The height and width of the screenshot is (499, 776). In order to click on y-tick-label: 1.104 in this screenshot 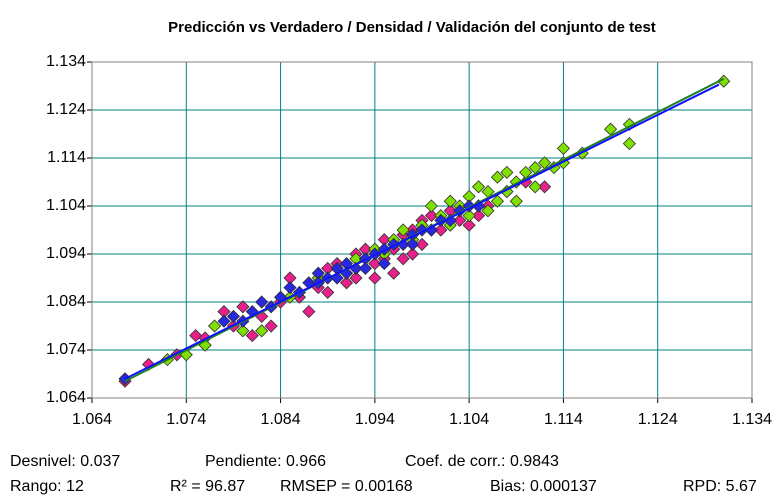, I will do `click(66, 205)`.